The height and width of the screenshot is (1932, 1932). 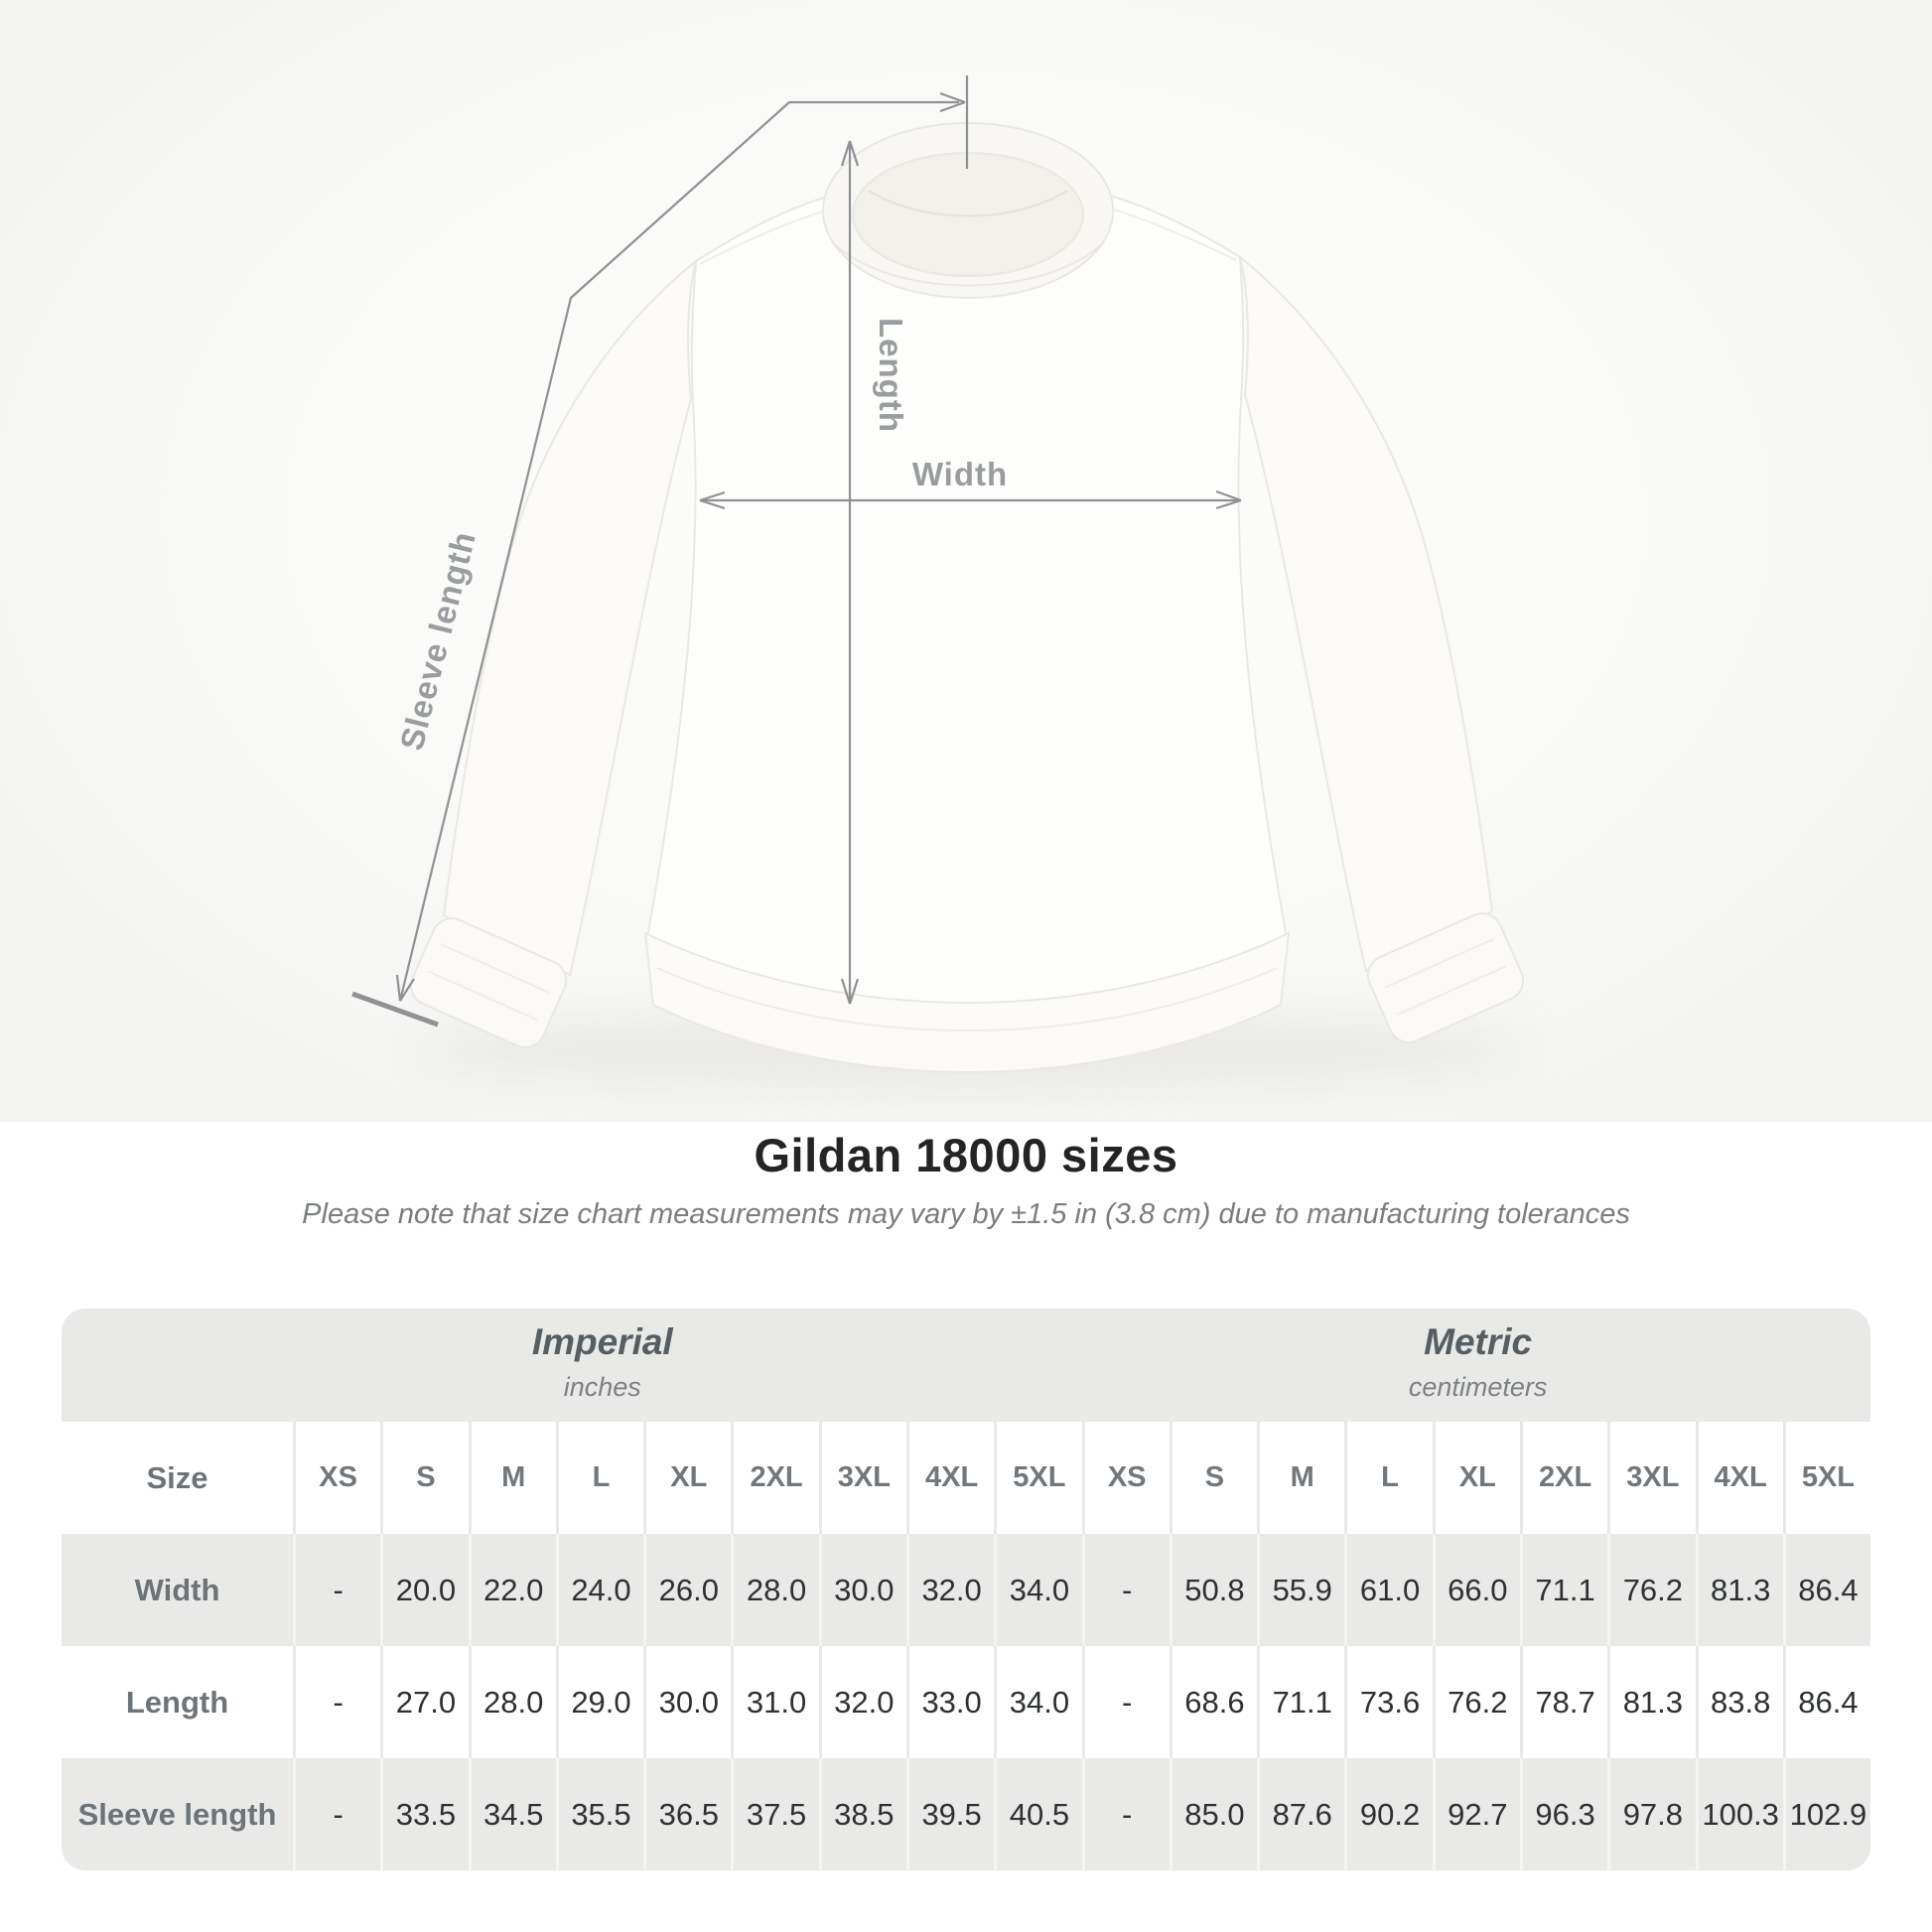 I want to click on row-label-width: Width, so click(x=177, y=1589).